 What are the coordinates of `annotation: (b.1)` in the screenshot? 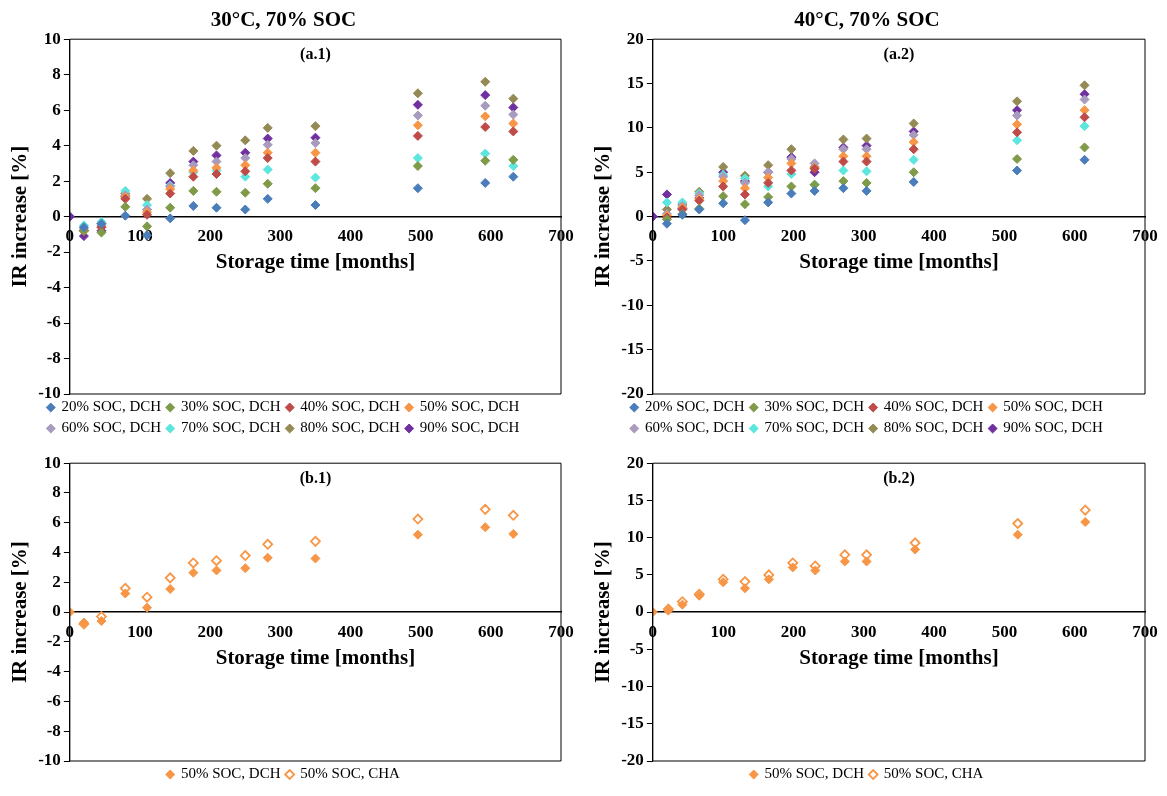 It's located at (315, 478).